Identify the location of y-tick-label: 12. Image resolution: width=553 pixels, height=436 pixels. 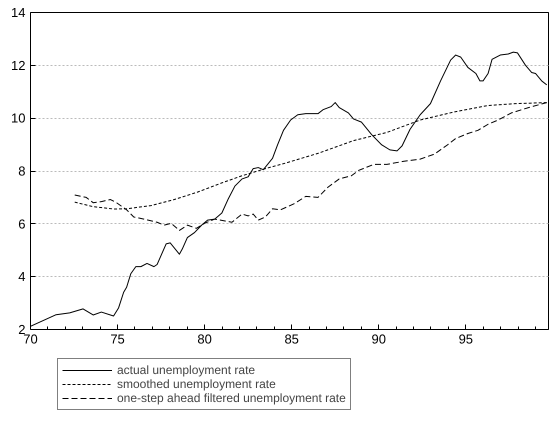
(18, 65).